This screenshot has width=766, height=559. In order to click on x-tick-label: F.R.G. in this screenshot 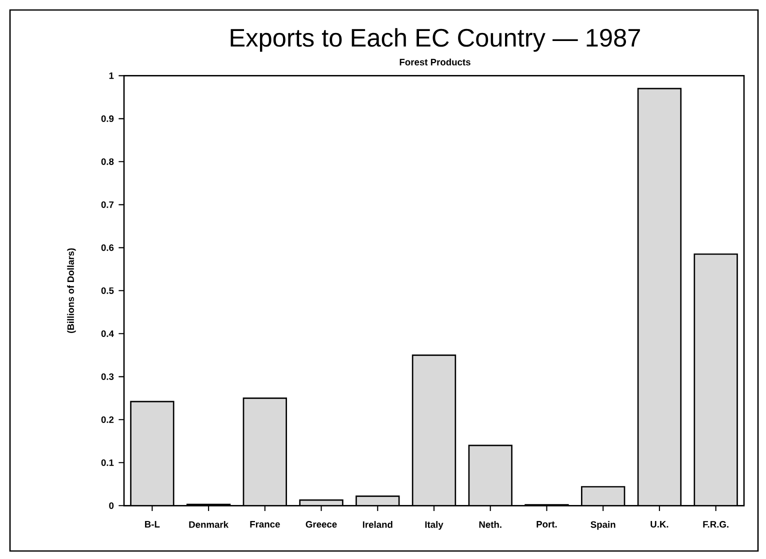, I will do `click(715, 524)`.